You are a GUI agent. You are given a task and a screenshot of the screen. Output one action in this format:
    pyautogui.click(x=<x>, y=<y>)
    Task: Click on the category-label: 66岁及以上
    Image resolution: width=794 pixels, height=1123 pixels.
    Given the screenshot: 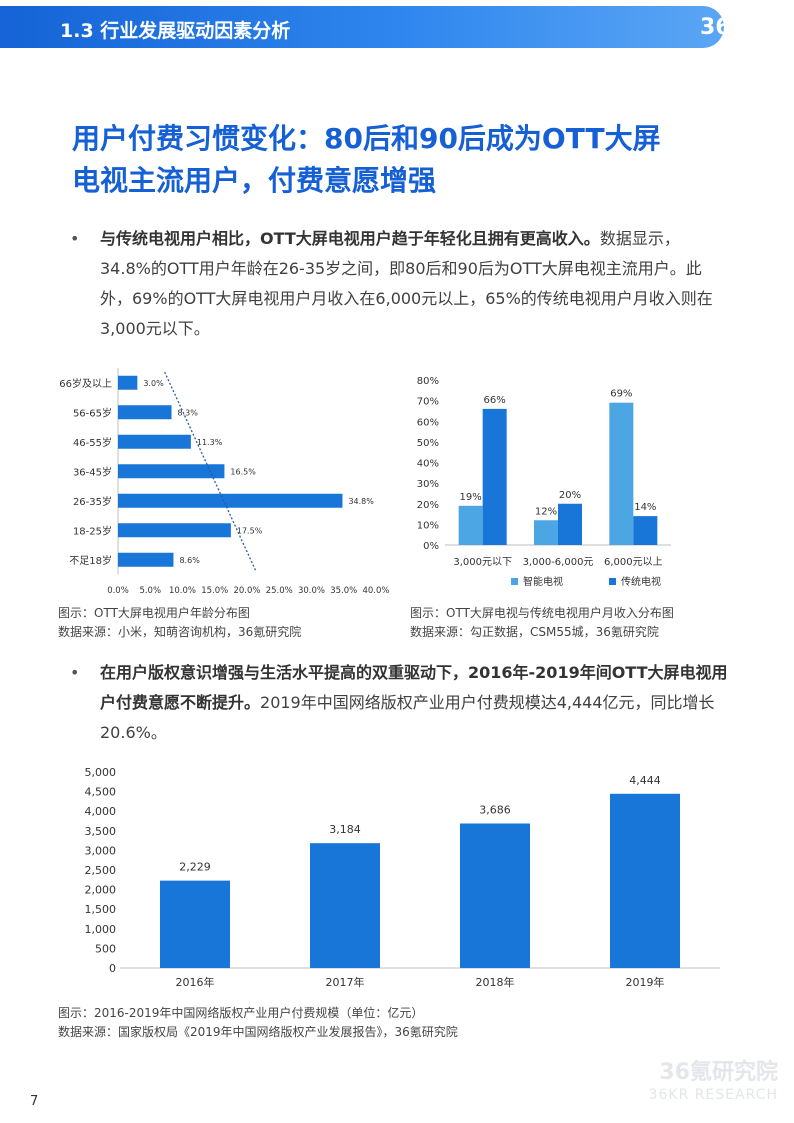 What is the action you would take?
    pyautogui.click(x=85, y=383)
    